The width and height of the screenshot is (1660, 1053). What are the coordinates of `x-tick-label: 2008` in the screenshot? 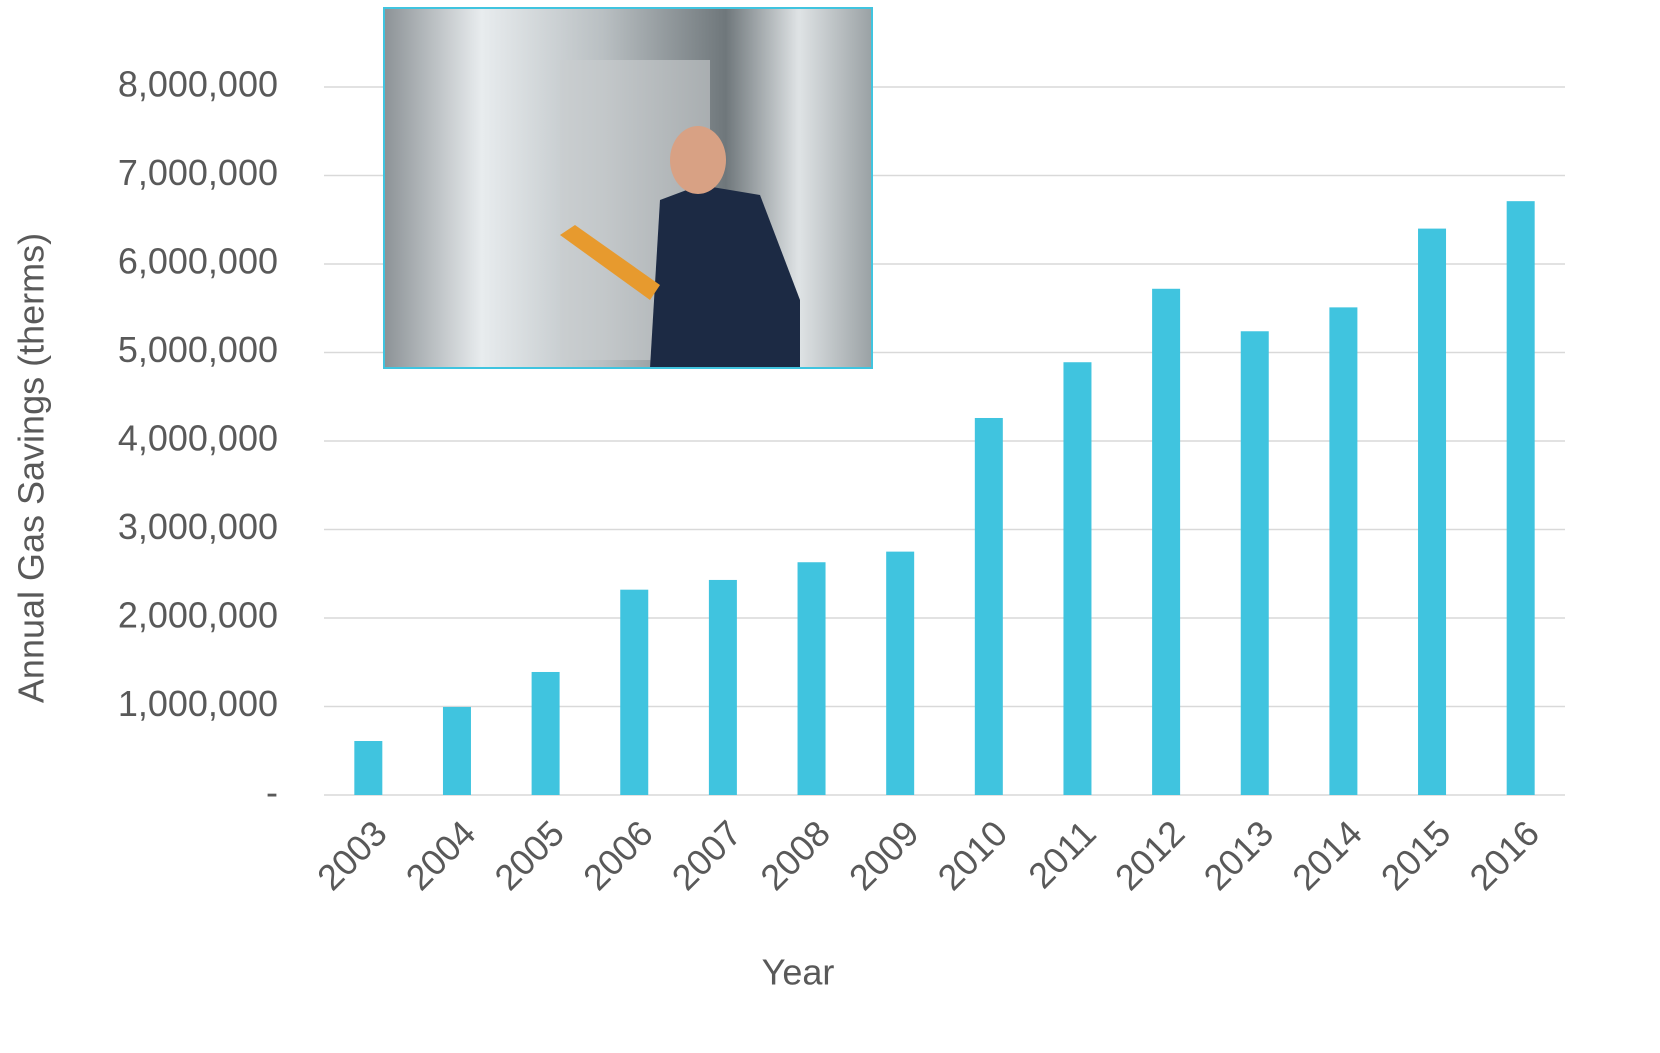 It's located at (795, 855).